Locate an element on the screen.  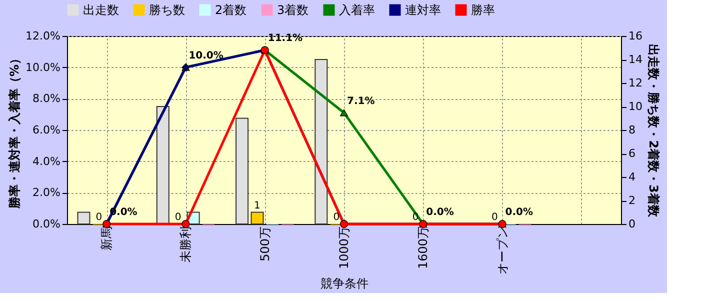
y2-tick-label: 12 is located at coordinates (635, 83).